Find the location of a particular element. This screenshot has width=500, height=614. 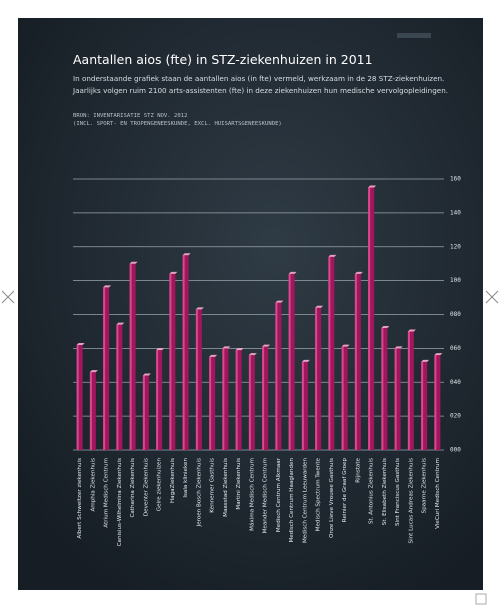

x-tick-label: St. Elisabeth Ziekenhuis is located at coordinates (385, 491).